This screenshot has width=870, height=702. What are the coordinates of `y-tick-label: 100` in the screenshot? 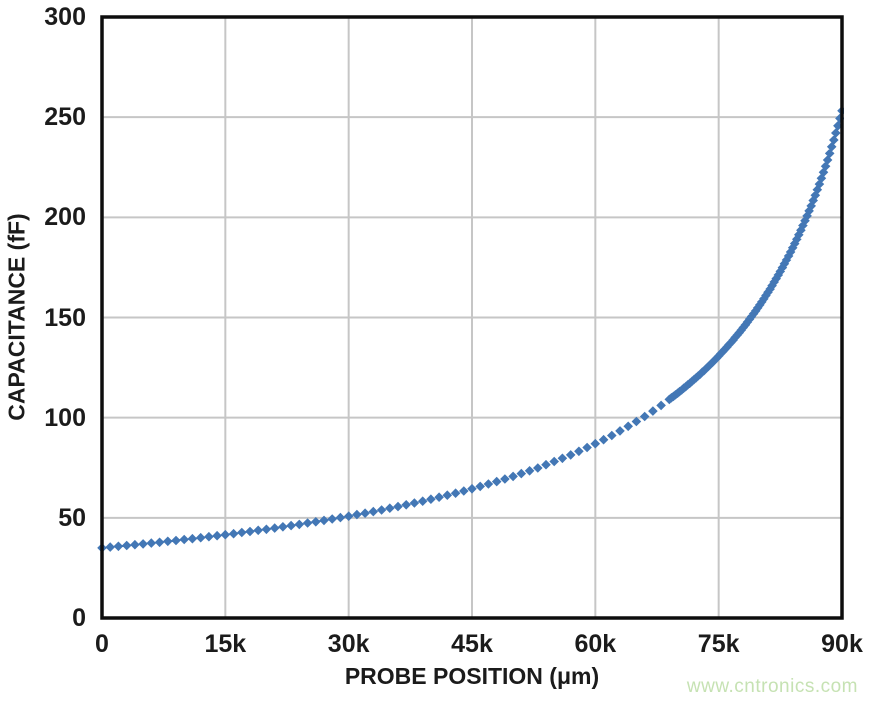 It's located at (65, 417).